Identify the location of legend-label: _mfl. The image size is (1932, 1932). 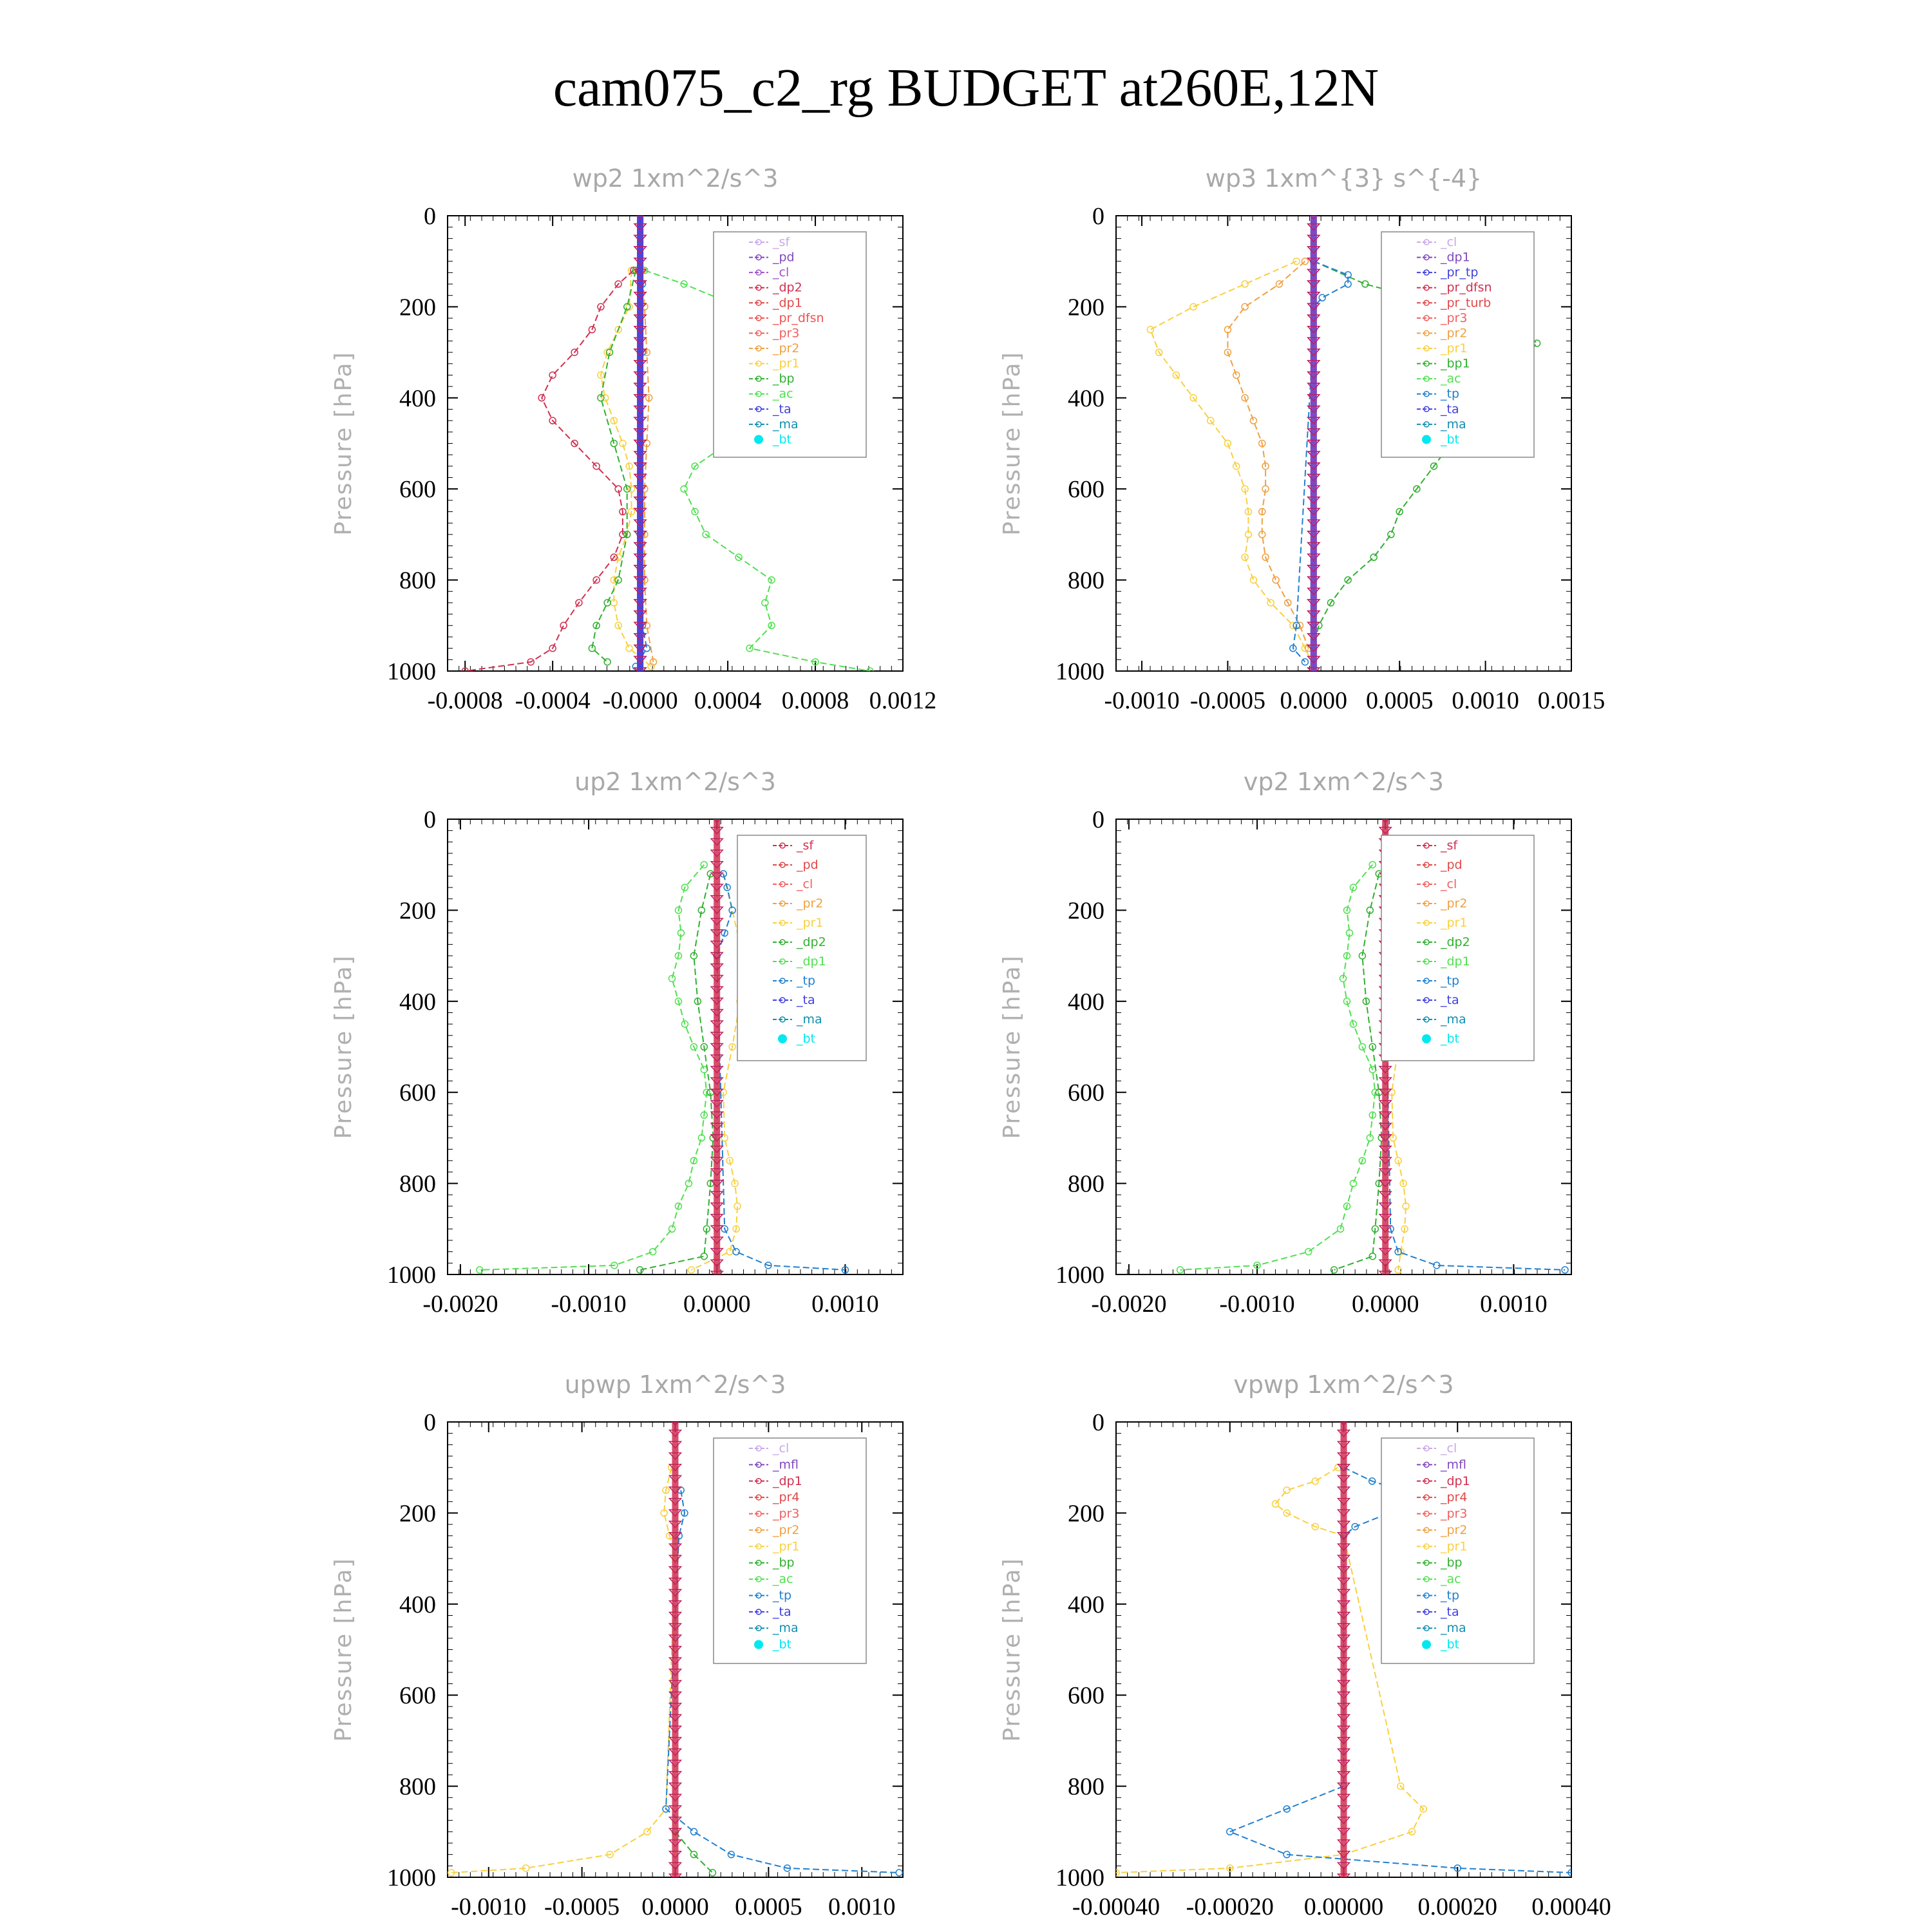
(1453, 1465).